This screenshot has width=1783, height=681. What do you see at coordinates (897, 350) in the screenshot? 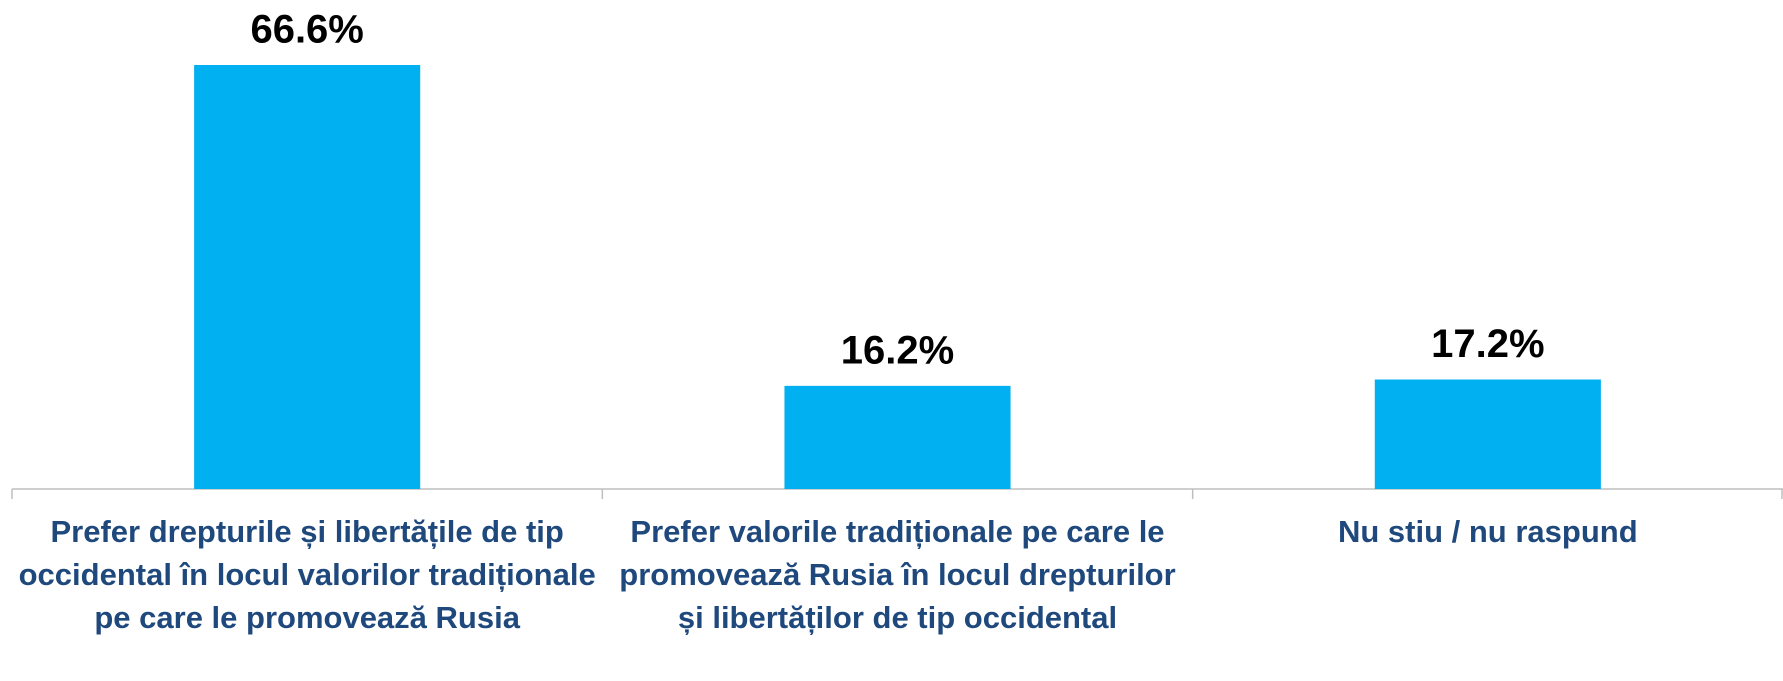
I see `data-label: 16.2%` at bounding box center [897, 350].